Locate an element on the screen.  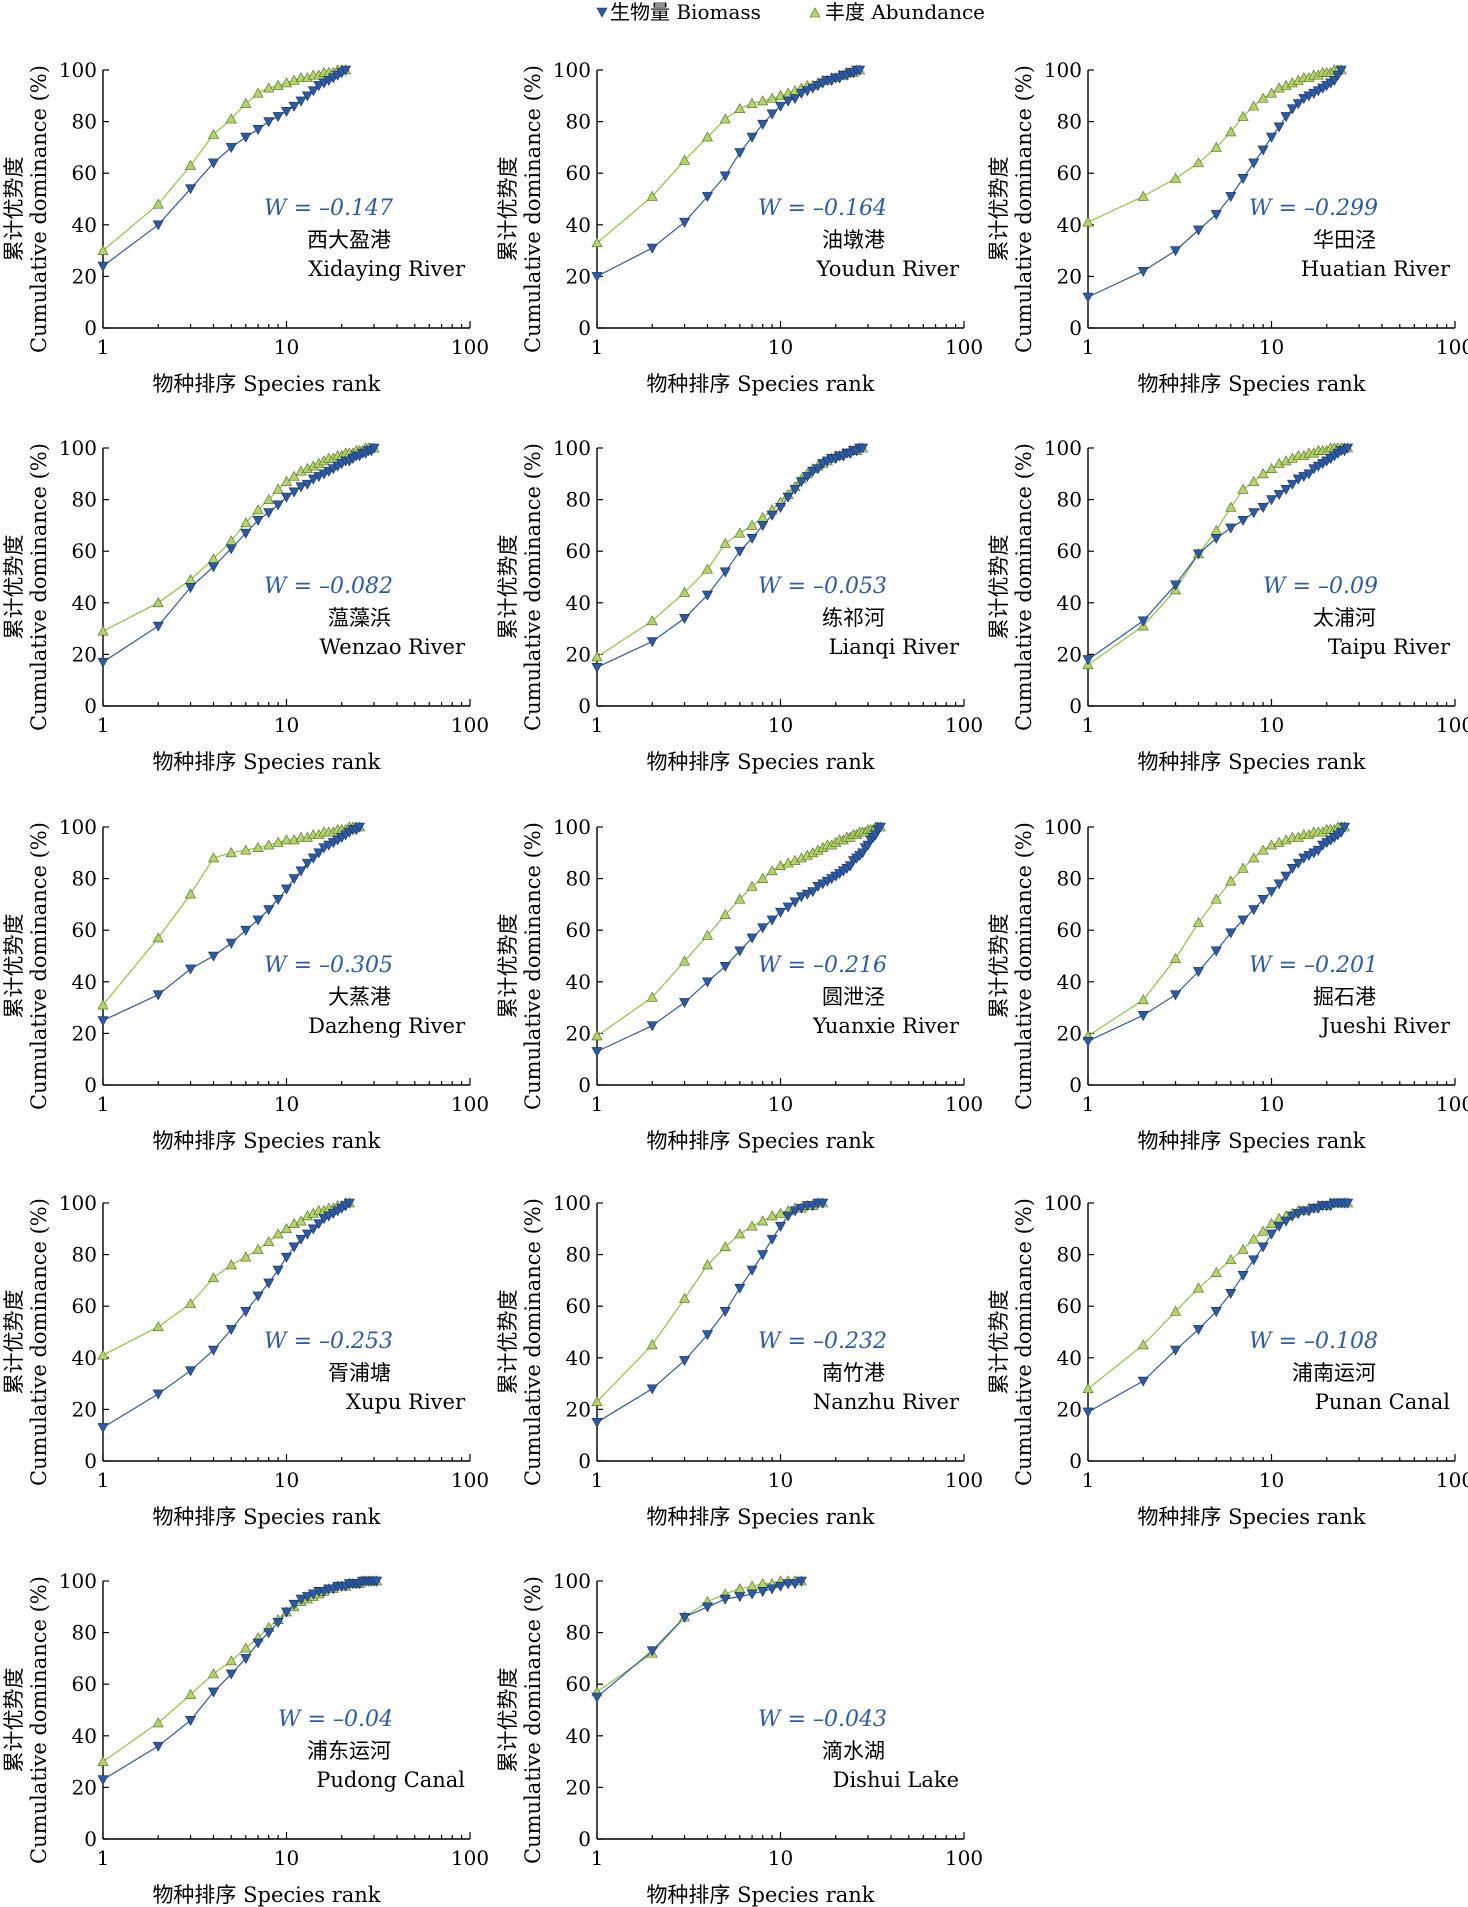
site-name-cn: 掘石港 is located at coordinates (1344, 997).